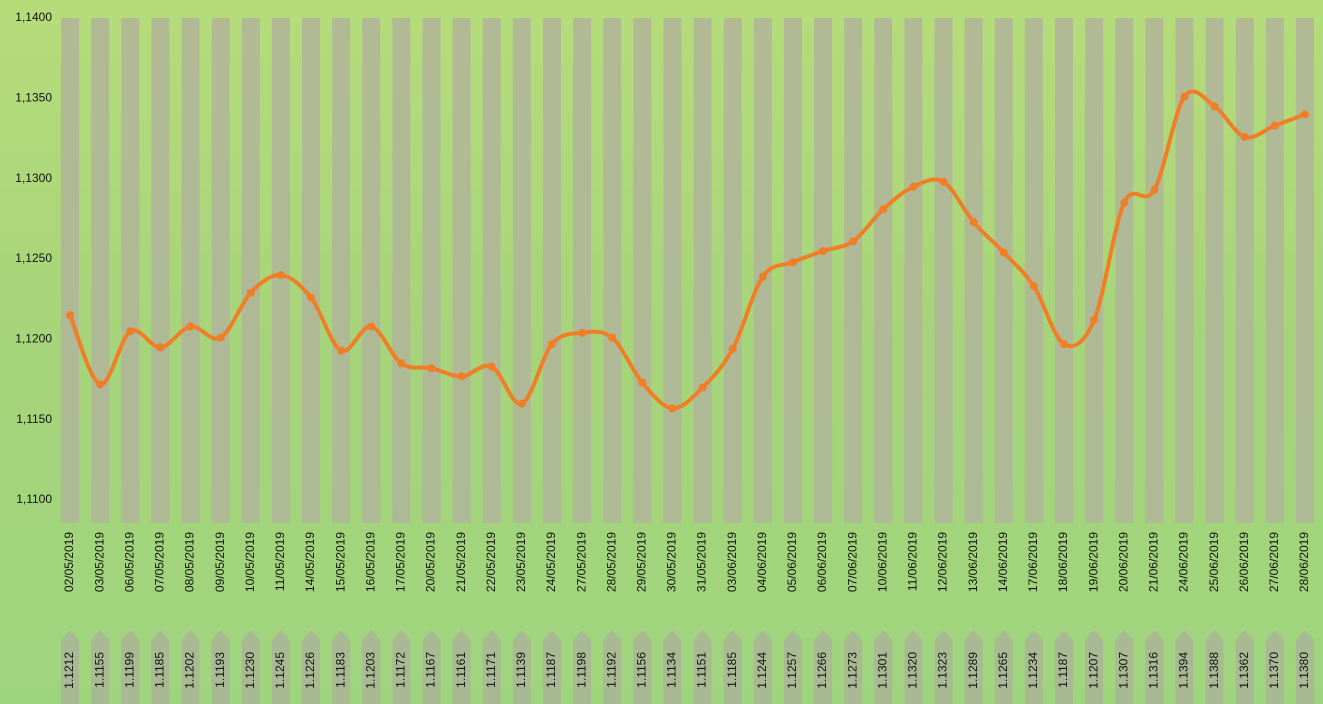 Image resolution: width=1323 pixels, height=704 pixels. I want to click on x-tick-label: 08/05/2019, so click(190, 562).